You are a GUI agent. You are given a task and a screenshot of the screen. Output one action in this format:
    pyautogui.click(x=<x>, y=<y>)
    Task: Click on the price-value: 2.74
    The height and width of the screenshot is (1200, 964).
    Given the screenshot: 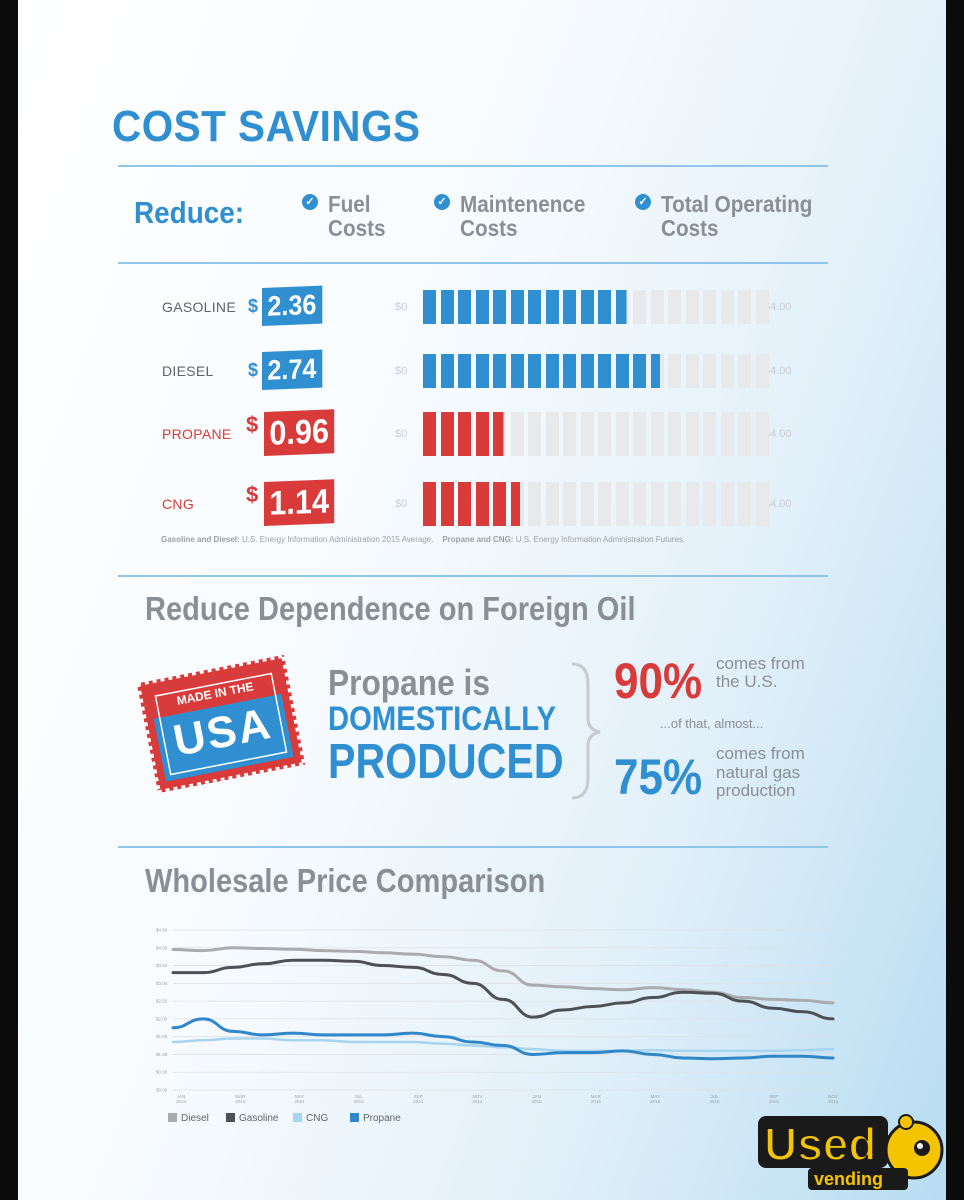 What is the action you would take?
    pyautogui.click(x=292, y=369)
    